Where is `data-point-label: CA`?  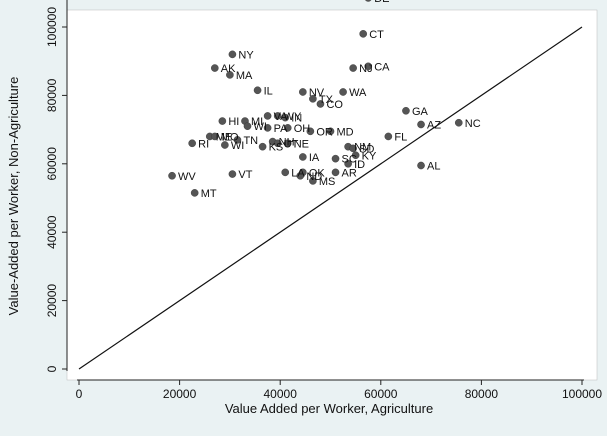 data-point-label: CA is located at coordinates (382, 67).